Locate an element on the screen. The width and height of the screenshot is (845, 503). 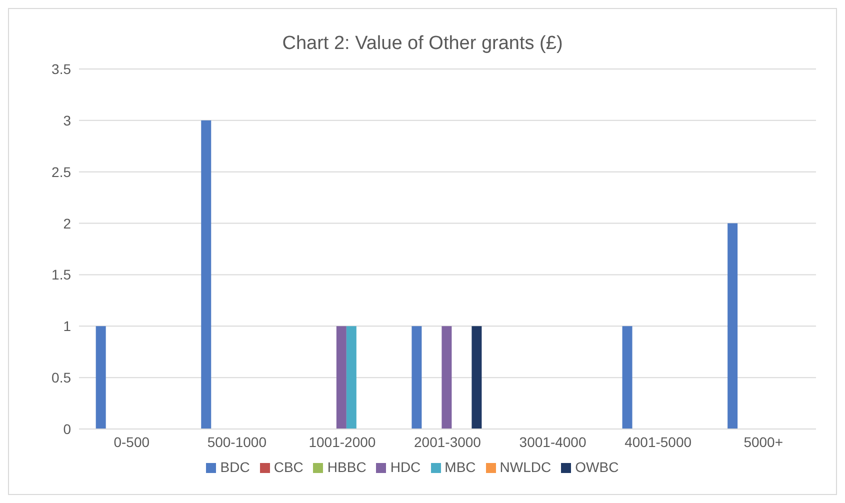
y-tick-label: 0 is located at coordinates (67, 428).